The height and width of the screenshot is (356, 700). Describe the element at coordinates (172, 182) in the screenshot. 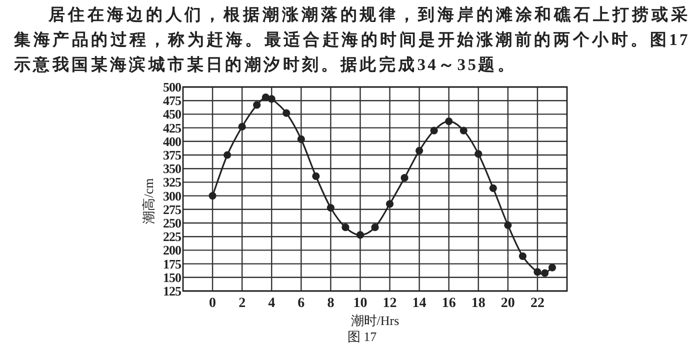

I see `y-tick-label: 325` at that location.